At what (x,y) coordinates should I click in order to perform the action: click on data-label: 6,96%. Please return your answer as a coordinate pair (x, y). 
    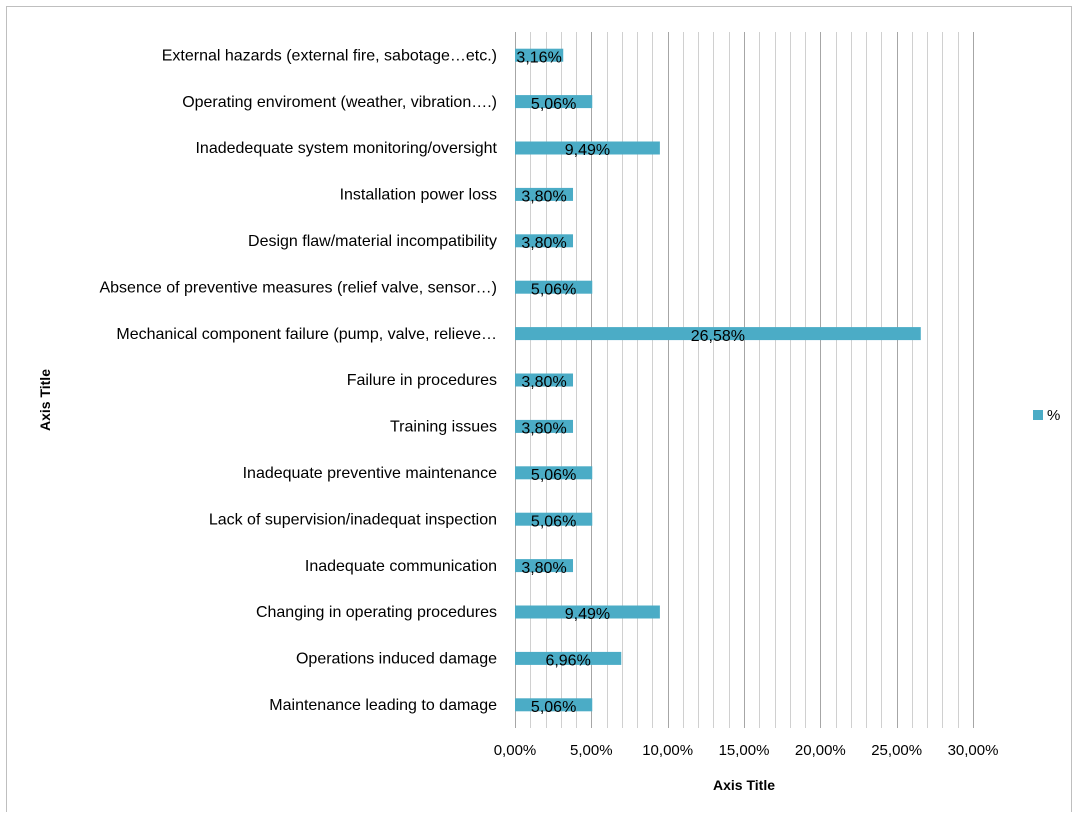
    Looking at the image, I should click on (567, 661).